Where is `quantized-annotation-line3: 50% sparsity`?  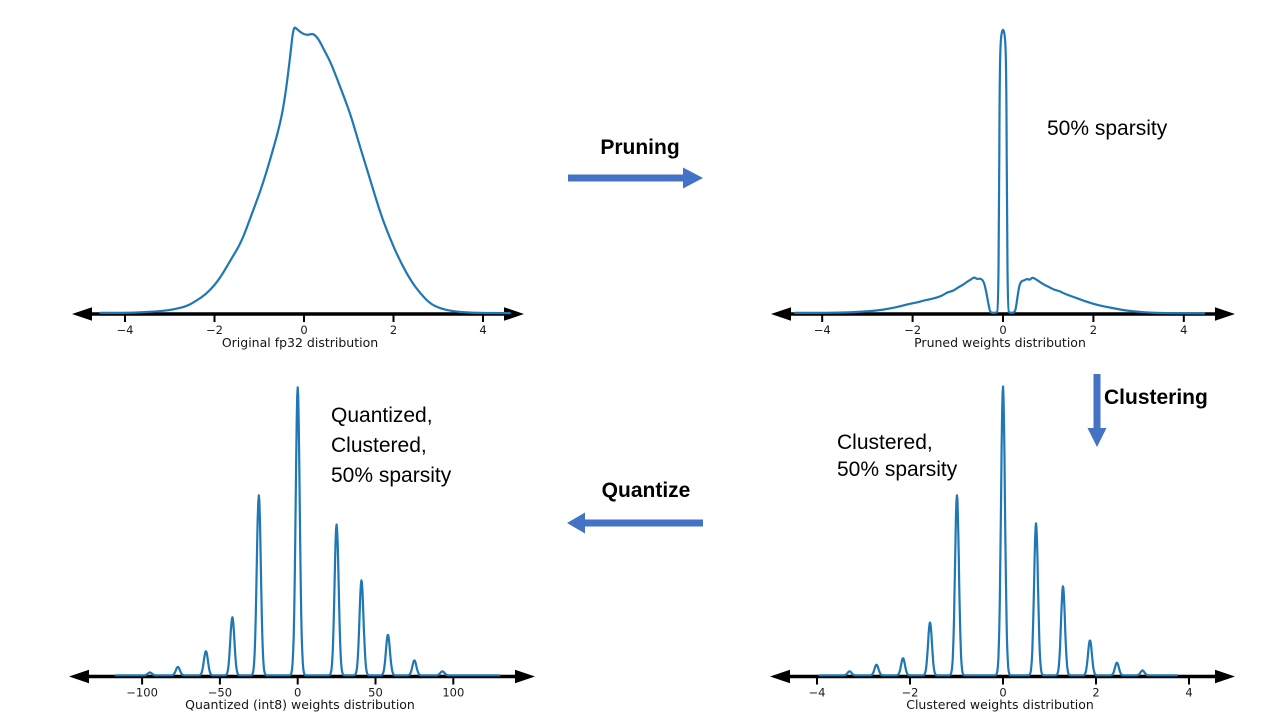
quantized-annotation-line3: 50% sparsity is located at coordinates (391, 475).